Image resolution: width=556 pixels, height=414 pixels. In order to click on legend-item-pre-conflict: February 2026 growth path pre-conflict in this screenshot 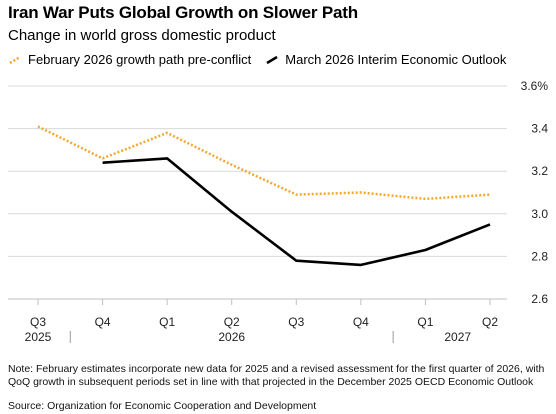, I will do `click(129, 59)`.